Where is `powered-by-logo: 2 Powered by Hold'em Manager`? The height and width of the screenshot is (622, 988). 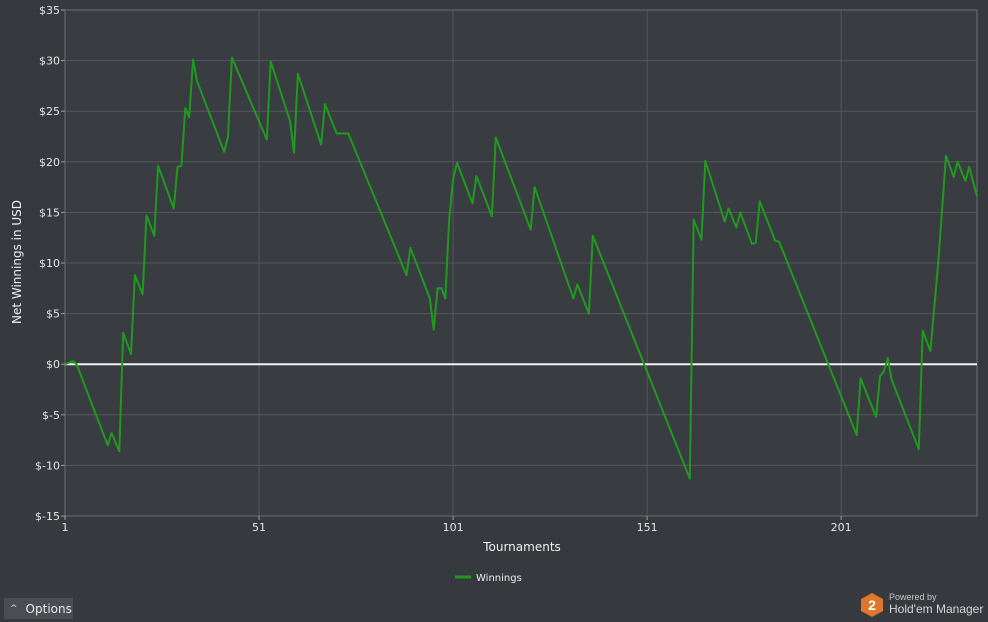
powered-by-logo: 2 Powered by Hold'em Manager is located at coordinates (922, 605).